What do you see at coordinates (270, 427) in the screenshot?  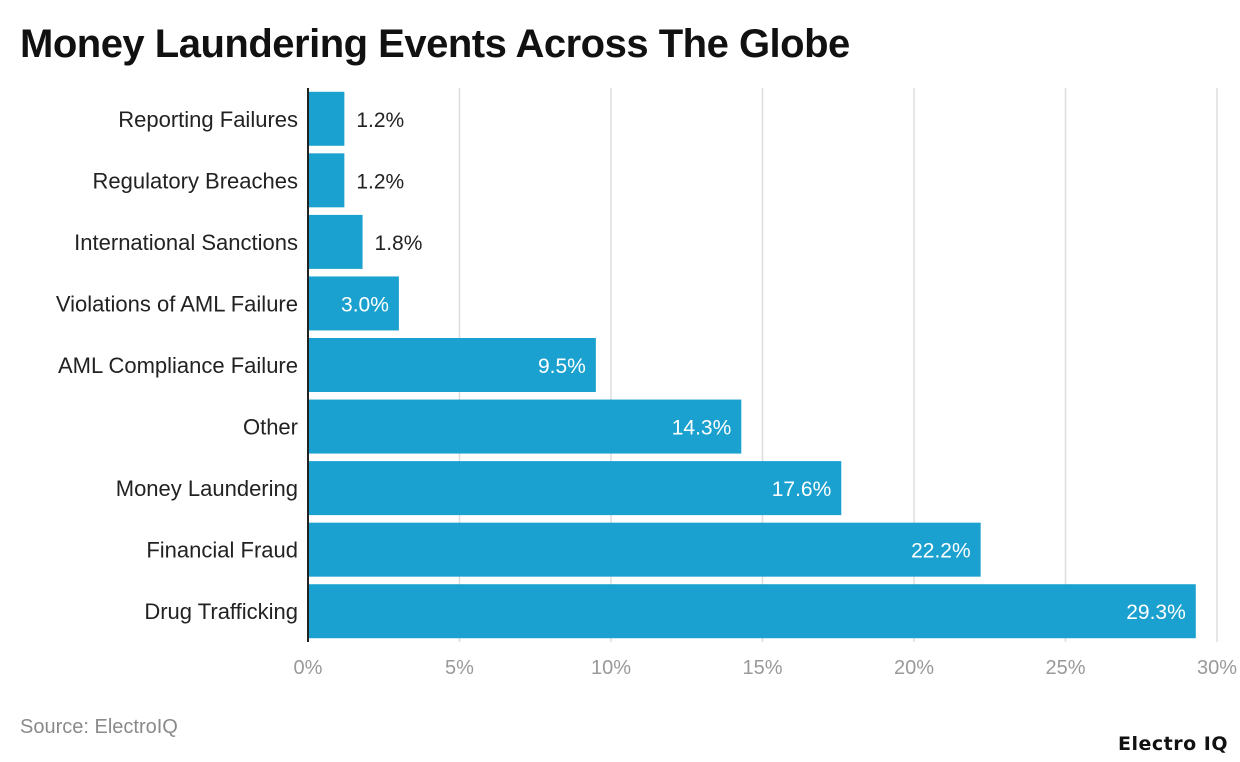 I see `category-label: Other` at bounding box center [270, 427].